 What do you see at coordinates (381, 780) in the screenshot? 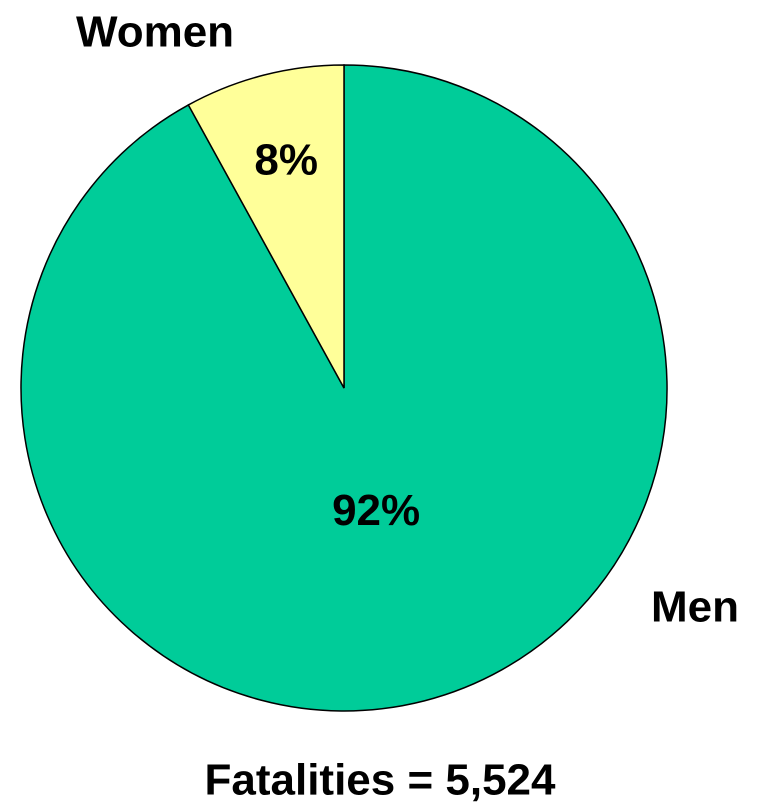
I see `caption: Fatalities = 5,524` at bounding box center [381, 780].